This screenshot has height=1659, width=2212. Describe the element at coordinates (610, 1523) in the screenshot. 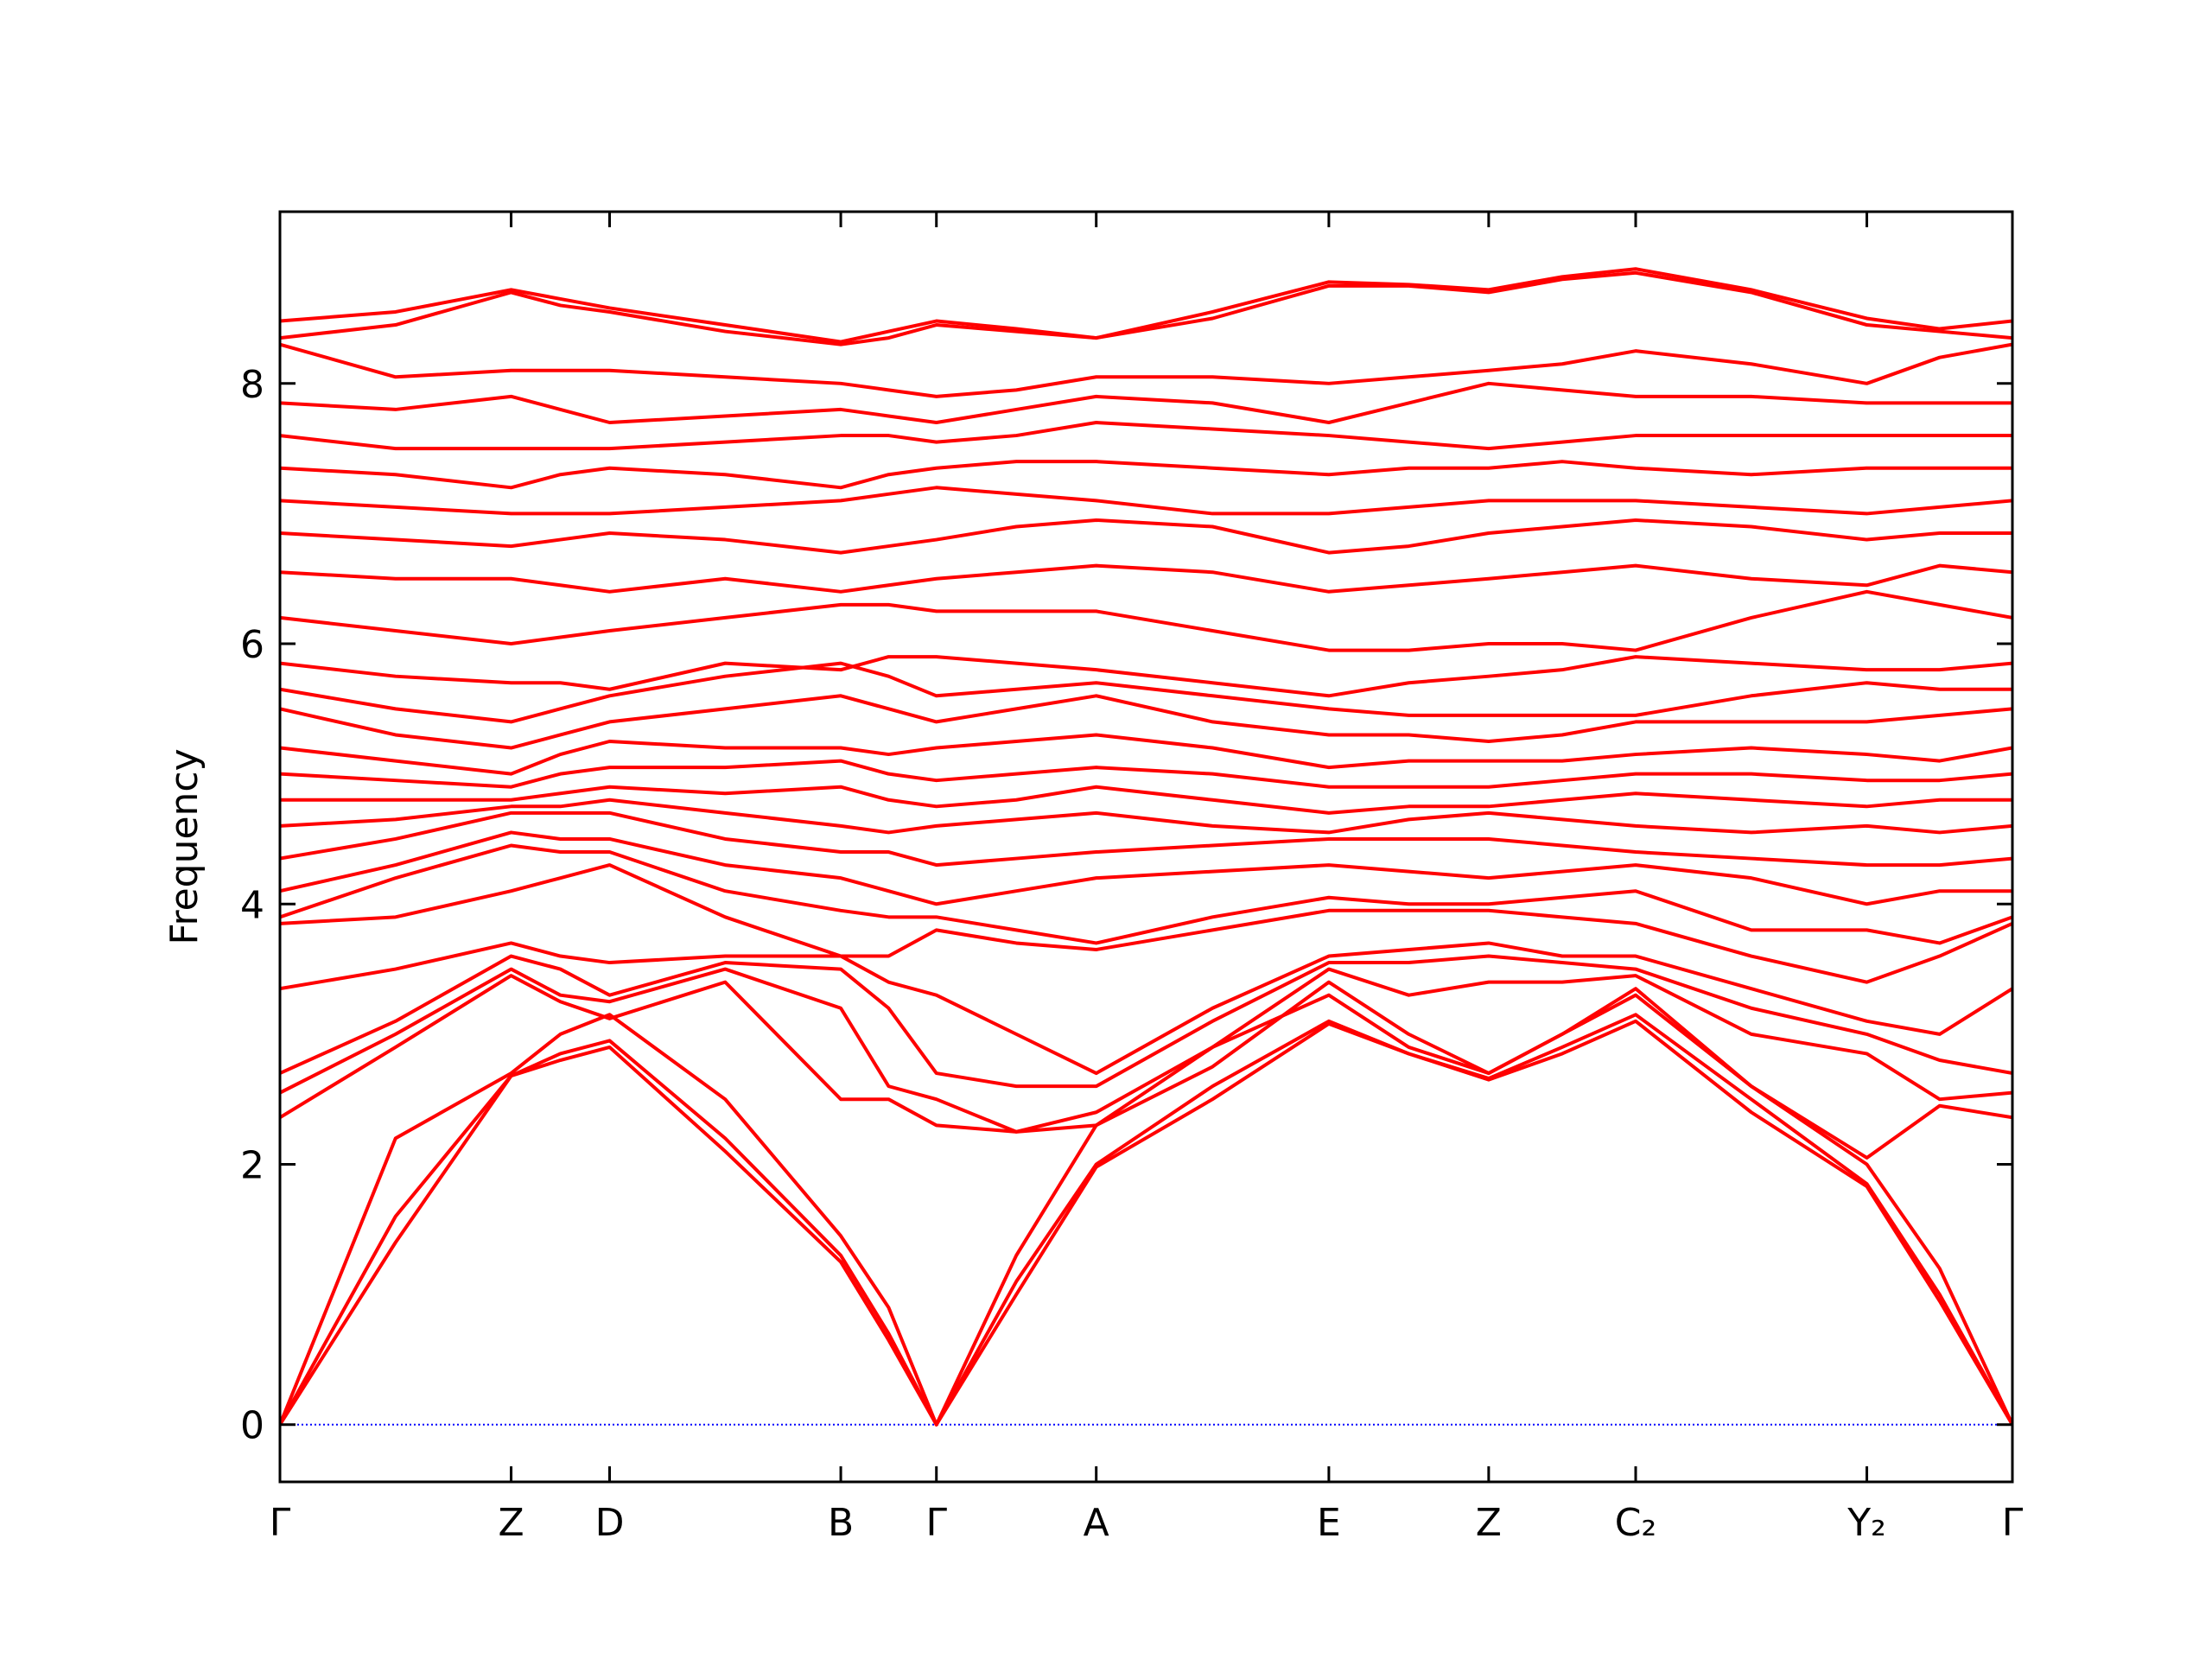

I see `x-tick-label: D` at that location.